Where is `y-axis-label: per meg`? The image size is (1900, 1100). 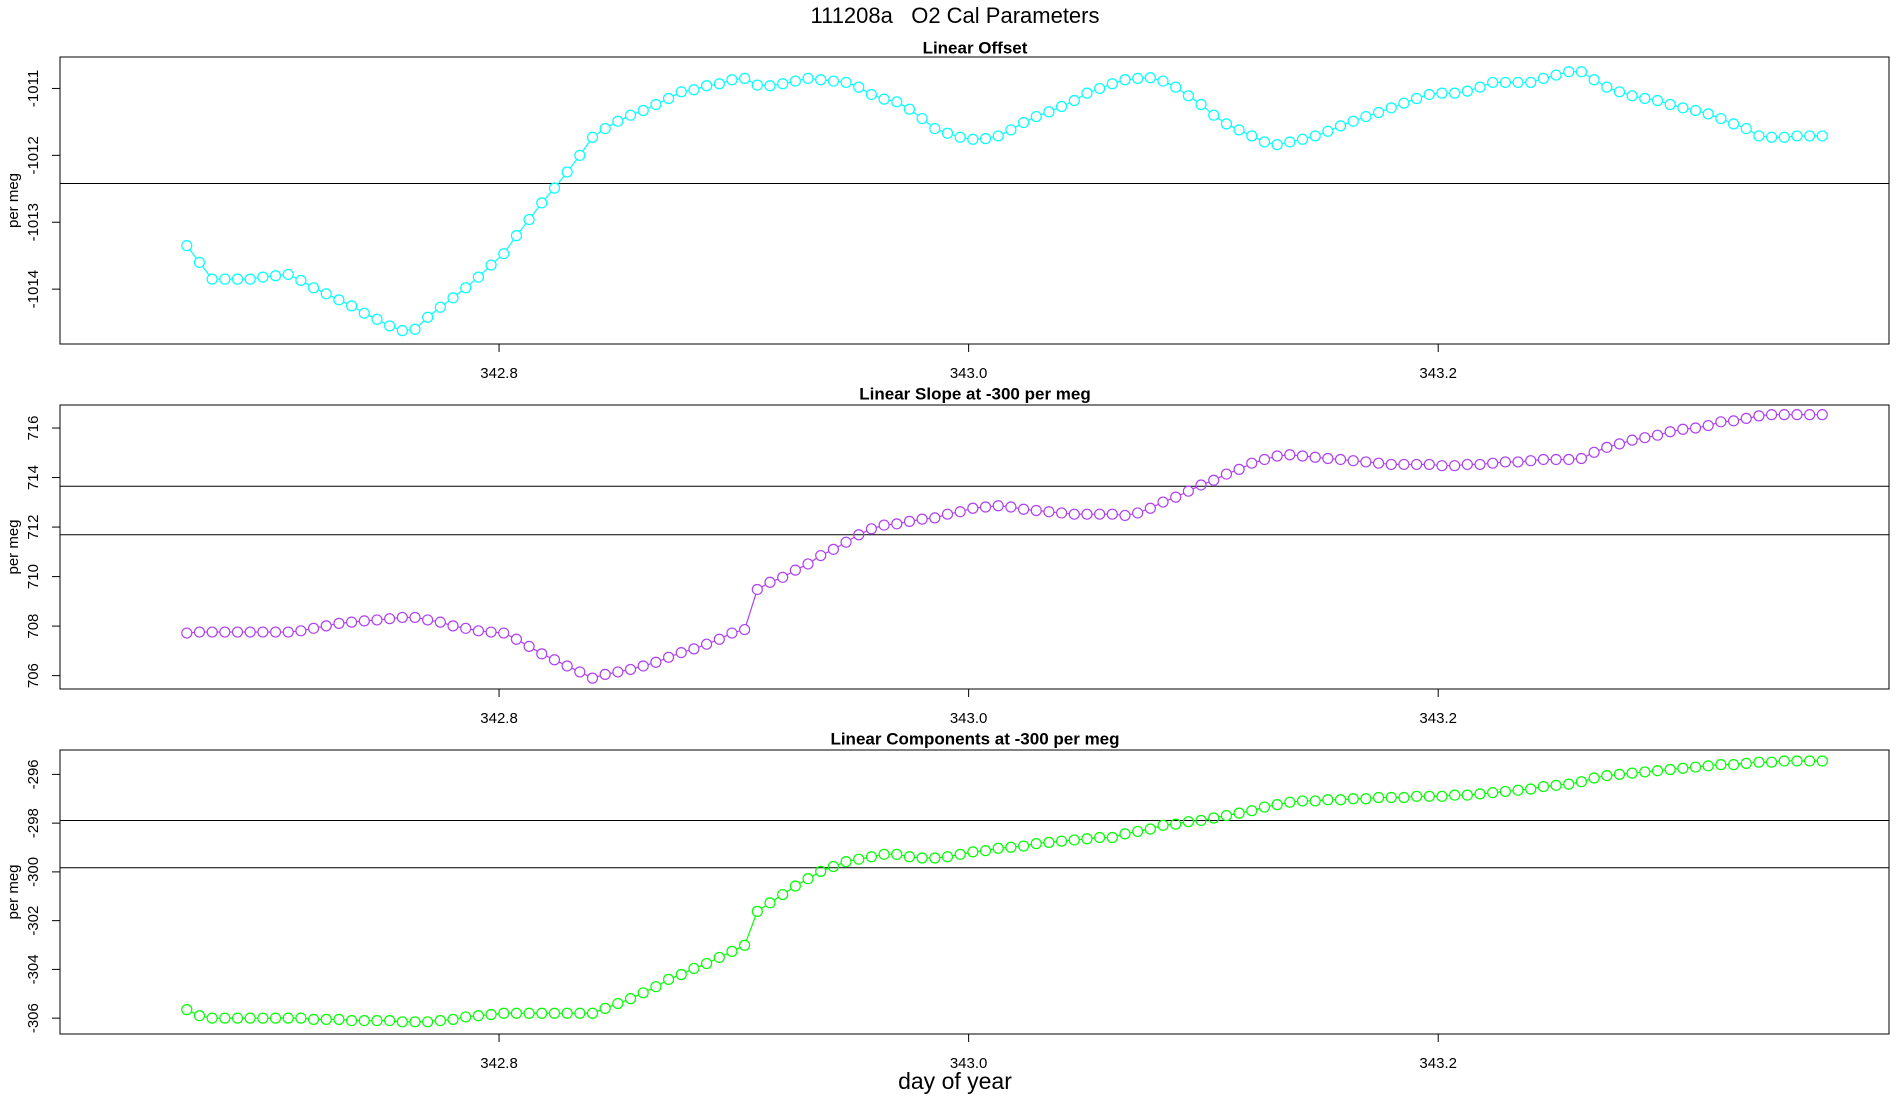 y-axis-label: per meg is located at coordinates (13, 891).